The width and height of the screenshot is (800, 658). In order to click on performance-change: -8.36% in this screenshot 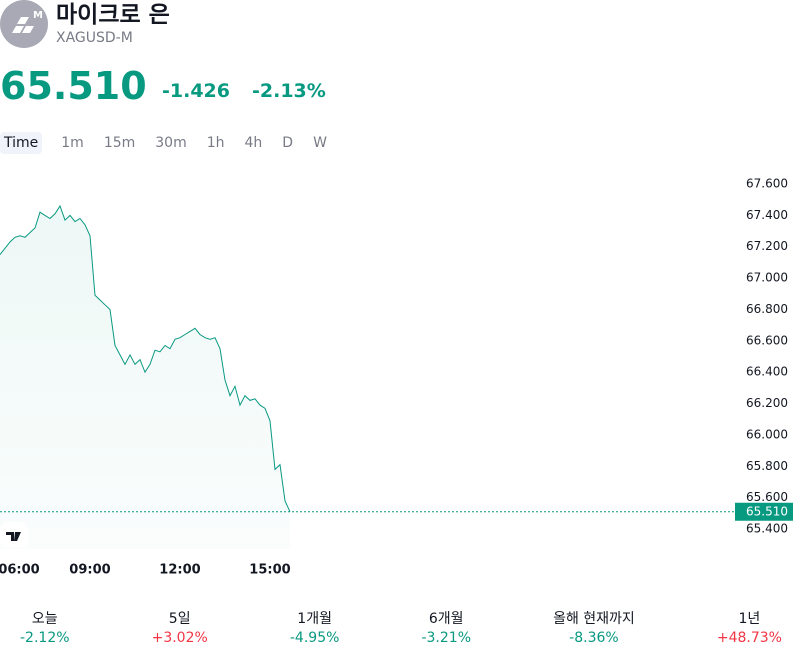, I will do `click(594, 638)`.